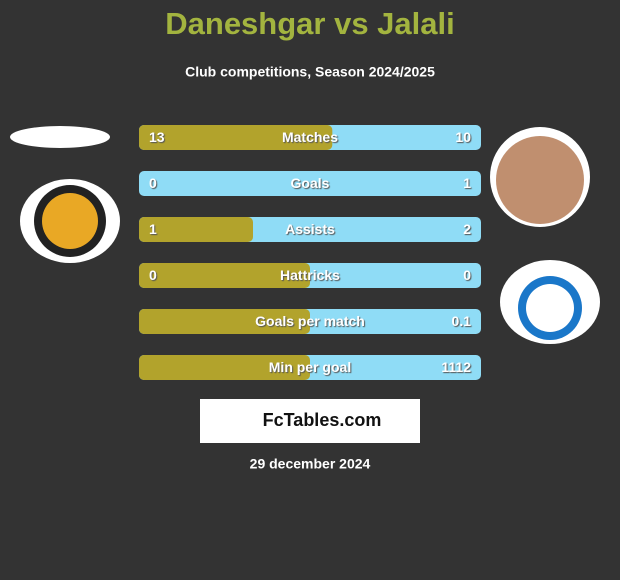 The height and width of the screenshot is (580, 620). I want to click on left-value: 1, so click(153, 229).